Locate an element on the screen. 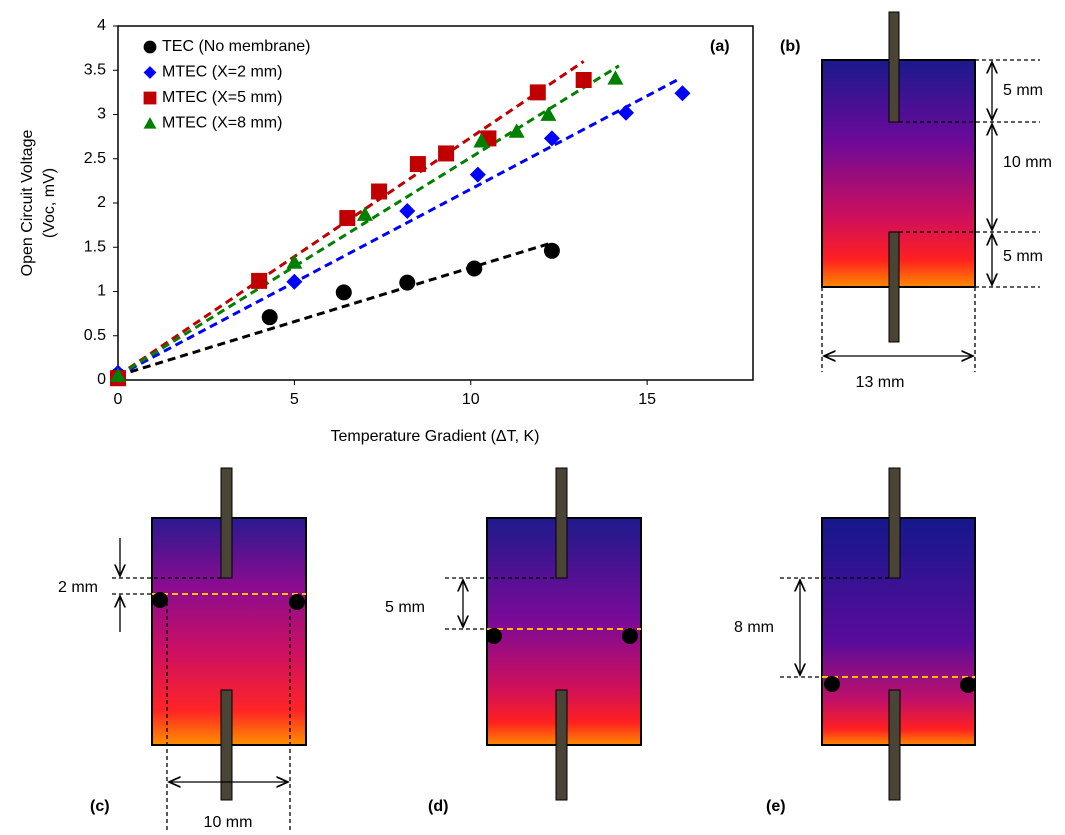  x-tick-label: 0 is located at coordinates (118, 399).